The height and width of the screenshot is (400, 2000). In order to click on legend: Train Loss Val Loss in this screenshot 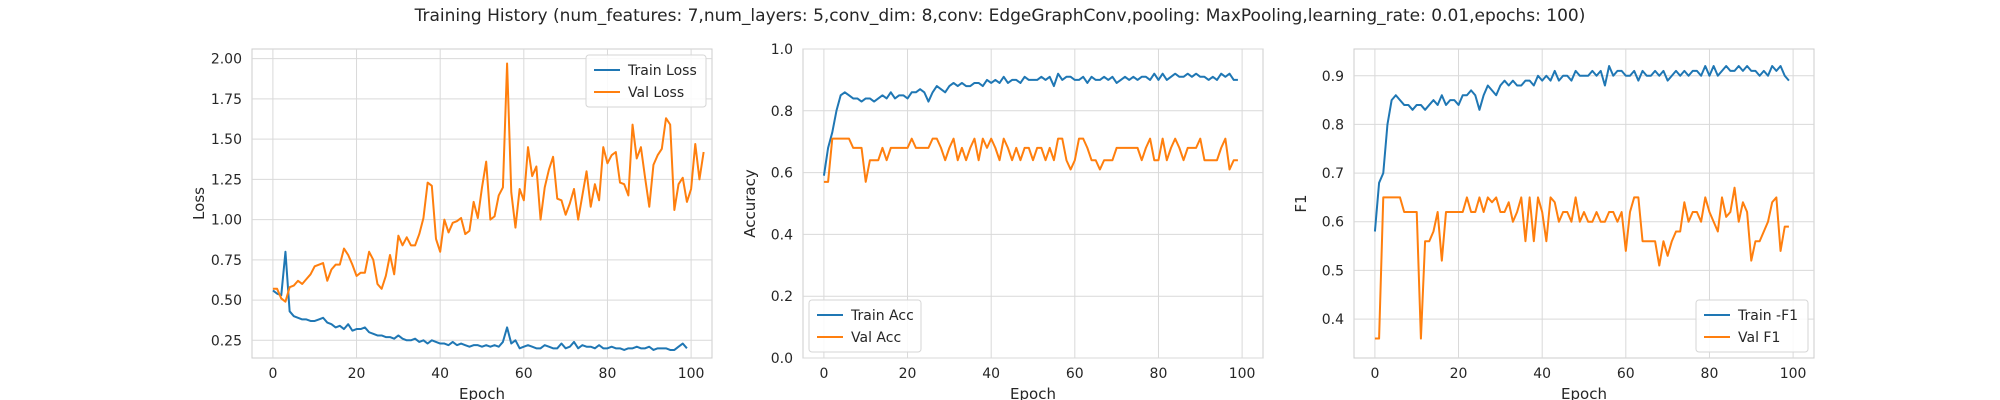, I will do `click(646, 81)`.